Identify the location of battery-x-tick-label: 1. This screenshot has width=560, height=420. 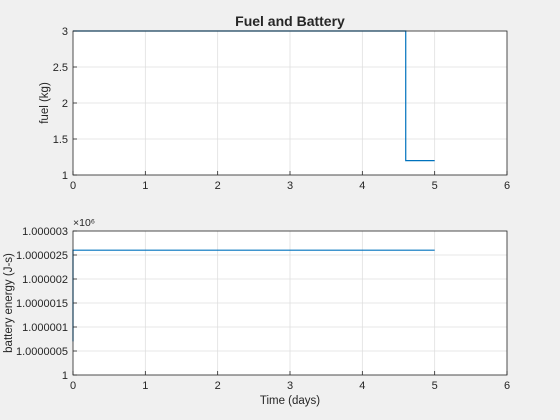
(145, 386).